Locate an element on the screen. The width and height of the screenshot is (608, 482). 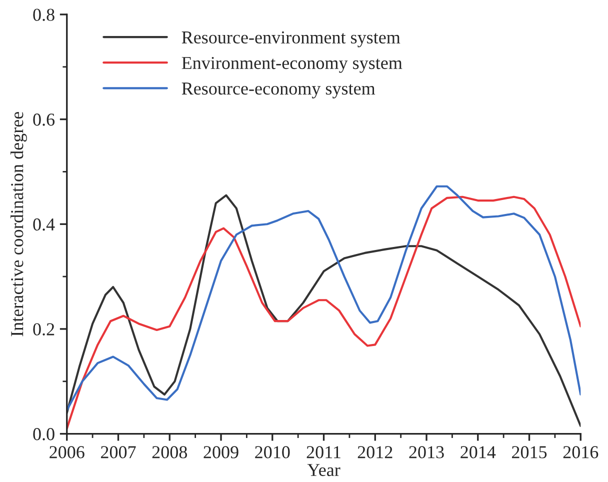
x-axis-title: Year is located at coordinates (323, 470).